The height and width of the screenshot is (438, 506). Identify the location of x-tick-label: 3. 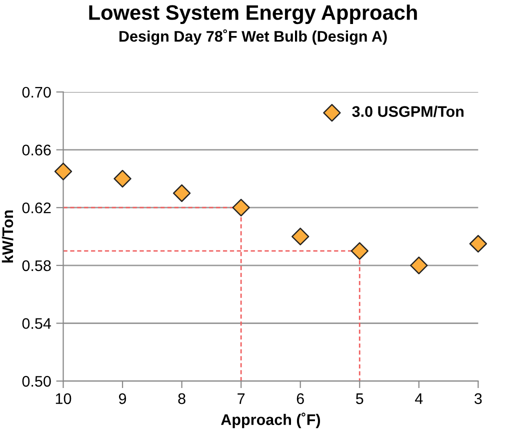
(478, 398).